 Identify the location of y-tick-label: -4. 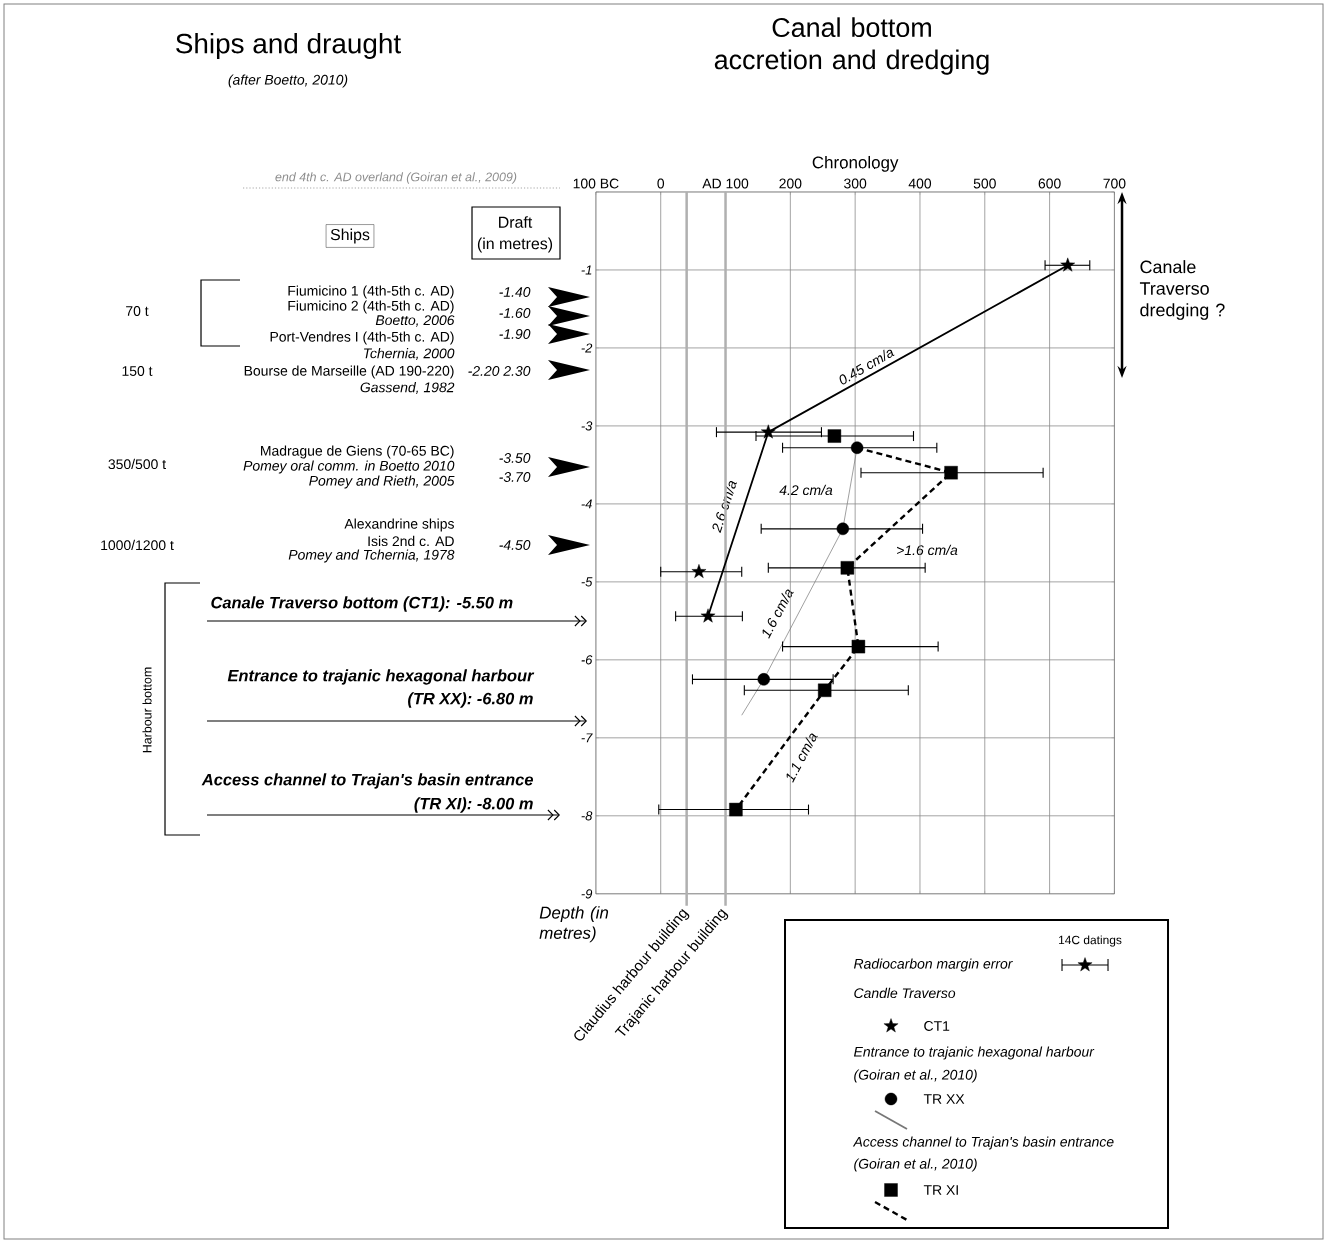
(586, 504).